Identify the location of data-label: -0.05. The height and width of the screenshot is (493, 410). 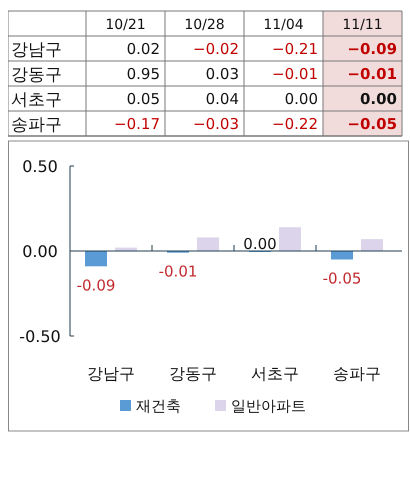
(342, 279).